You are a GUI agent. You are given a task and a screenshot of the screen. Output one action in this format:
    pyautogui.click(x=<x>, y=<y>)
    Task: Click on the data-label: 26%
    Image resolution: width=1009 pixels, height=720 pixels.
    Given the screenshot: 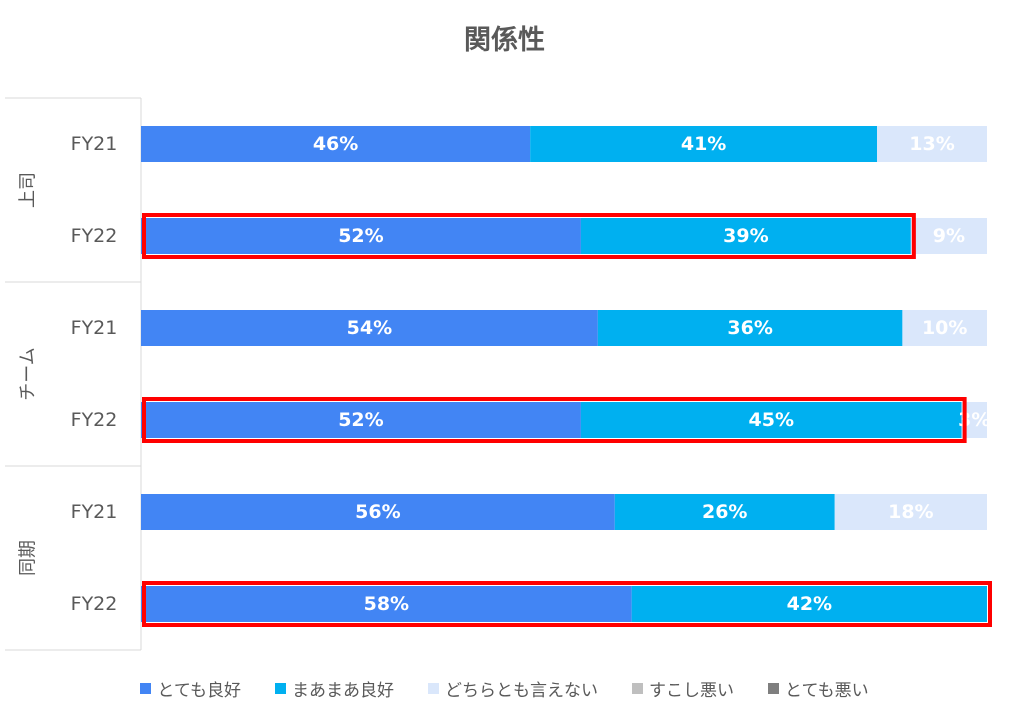 What is the action you would take?
    pyautogui.click(x=724, y=512)
    